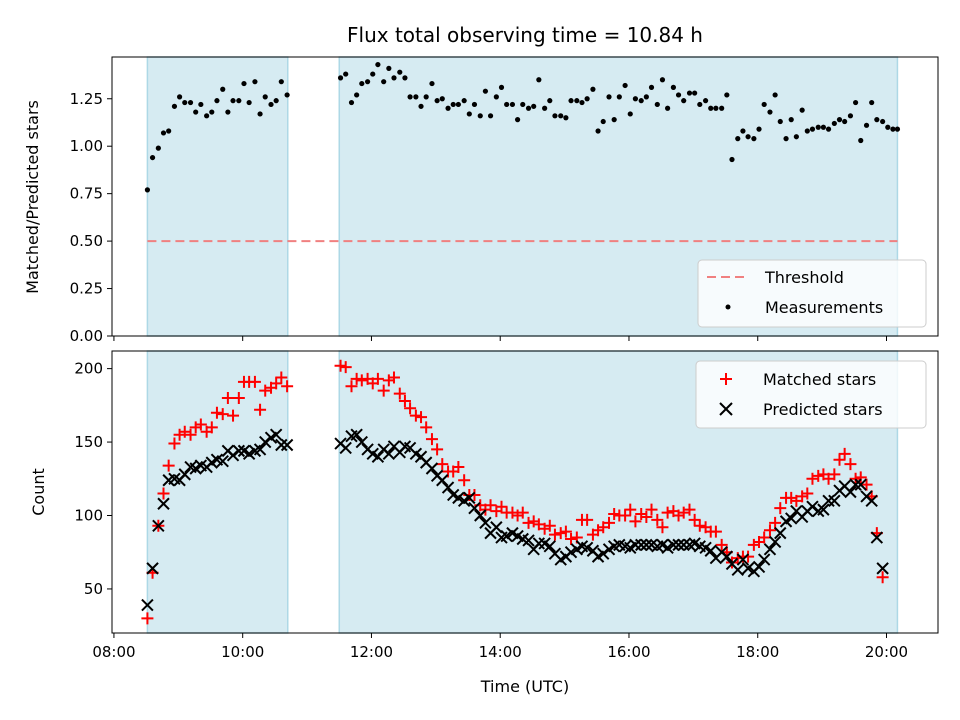  I want to click on legend-matched-label: Matched stars, so click(819, 379).